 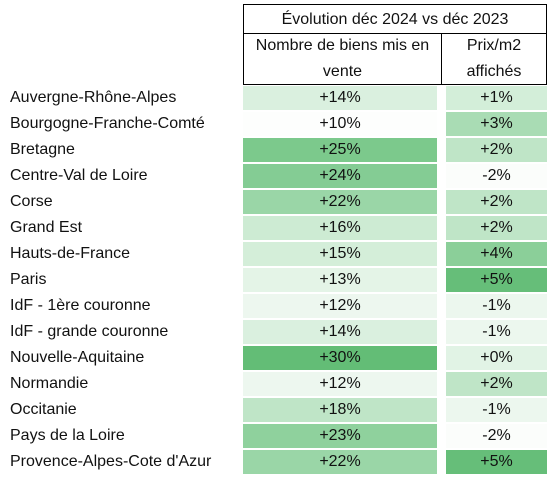 I want to click on table-row: Paris +13% +5%, so click(x=275, y=280).